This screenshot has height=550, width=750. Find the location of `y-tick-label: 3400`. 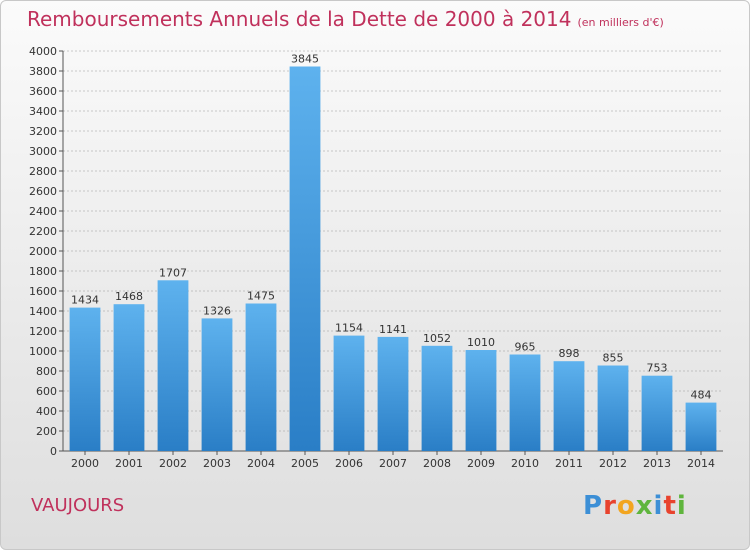

y-tick-label: 3400 is located at coordinates (43, 111).